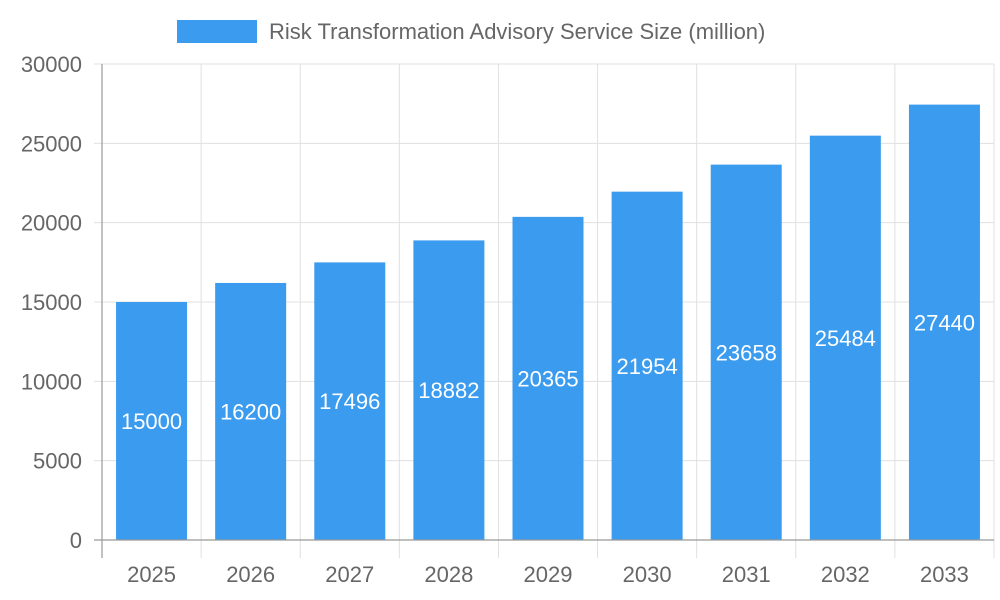  I want to click on y-tick-label: 0, so click(76, 540).